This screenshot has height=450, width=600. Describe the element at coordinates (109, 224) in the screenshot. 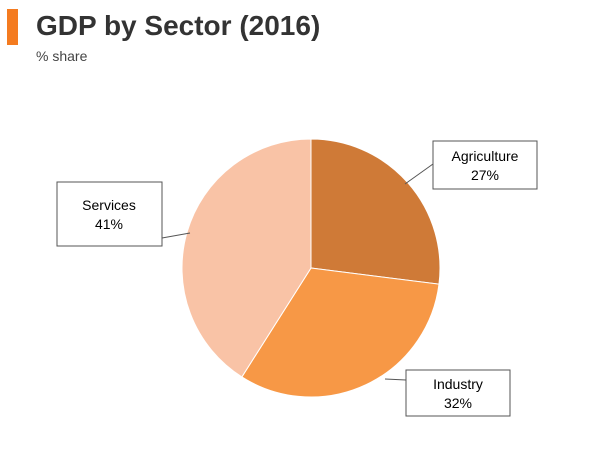

I see `slice-value-services: 41%` at that location.